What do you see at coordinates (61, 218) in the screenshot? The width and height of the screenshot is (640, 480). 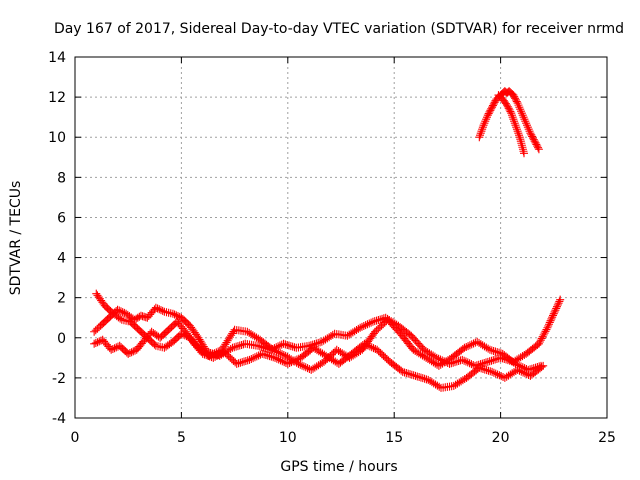 I see `y-tick-label: 6` at bounding box center [61, 218].